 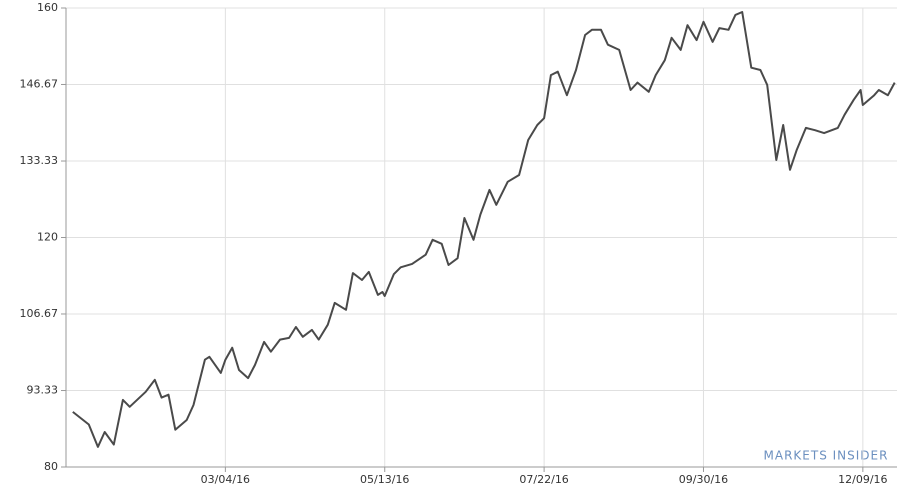 I want to click on y-tick-label: 146.67, so click(x=39, y=83).